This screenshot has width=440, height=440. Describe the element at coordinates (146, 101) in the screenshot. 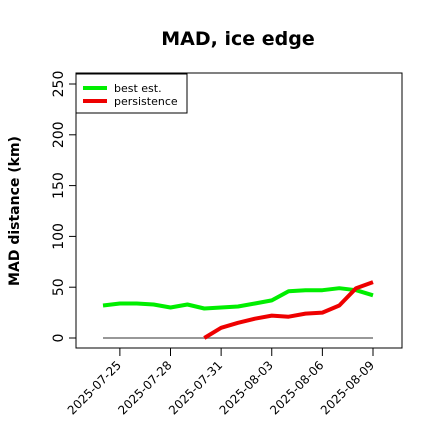

I see `legend-label: persistence` at that location.